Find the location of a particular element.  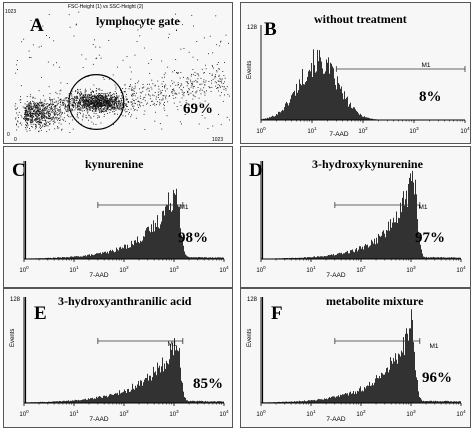

scatter-x-right: 1023 is located at coordinates (218, 140).